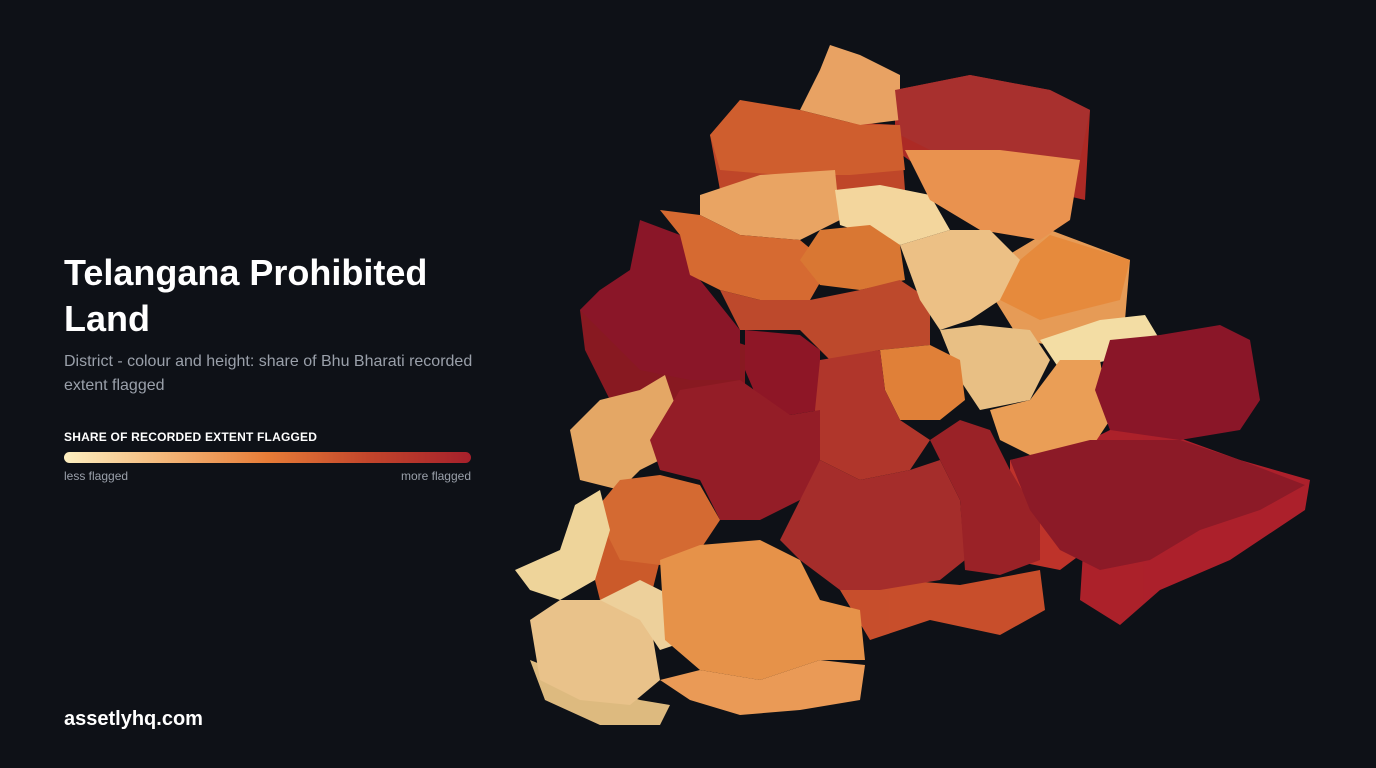 This screenshot has height=768, width=1376. I want to click on legend-gradient-bar, so click(267, 457).